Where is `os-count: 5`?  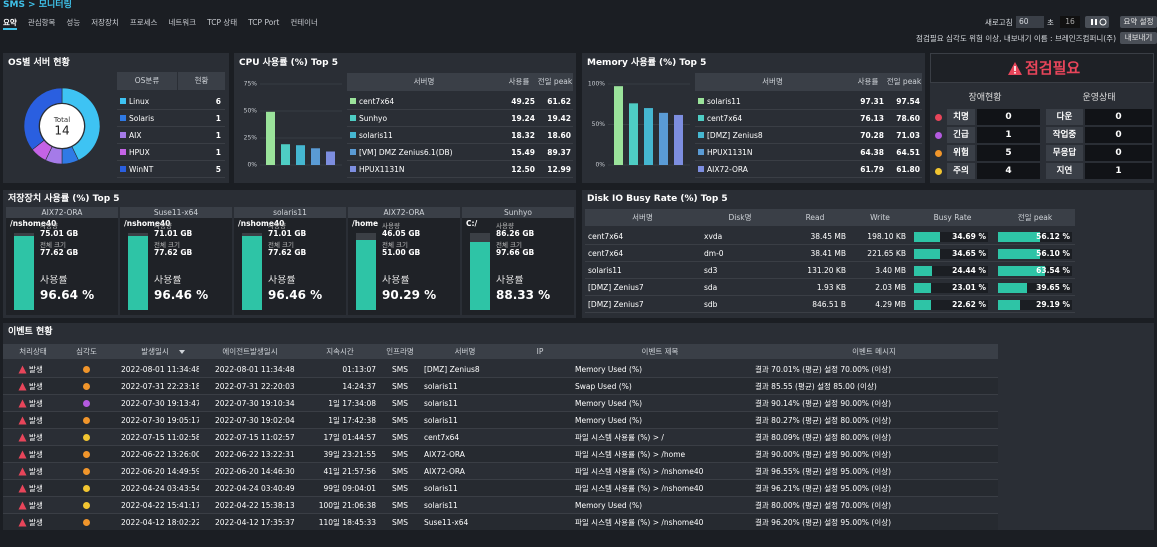 os-count: 5 is located at coordinates (218, 169).